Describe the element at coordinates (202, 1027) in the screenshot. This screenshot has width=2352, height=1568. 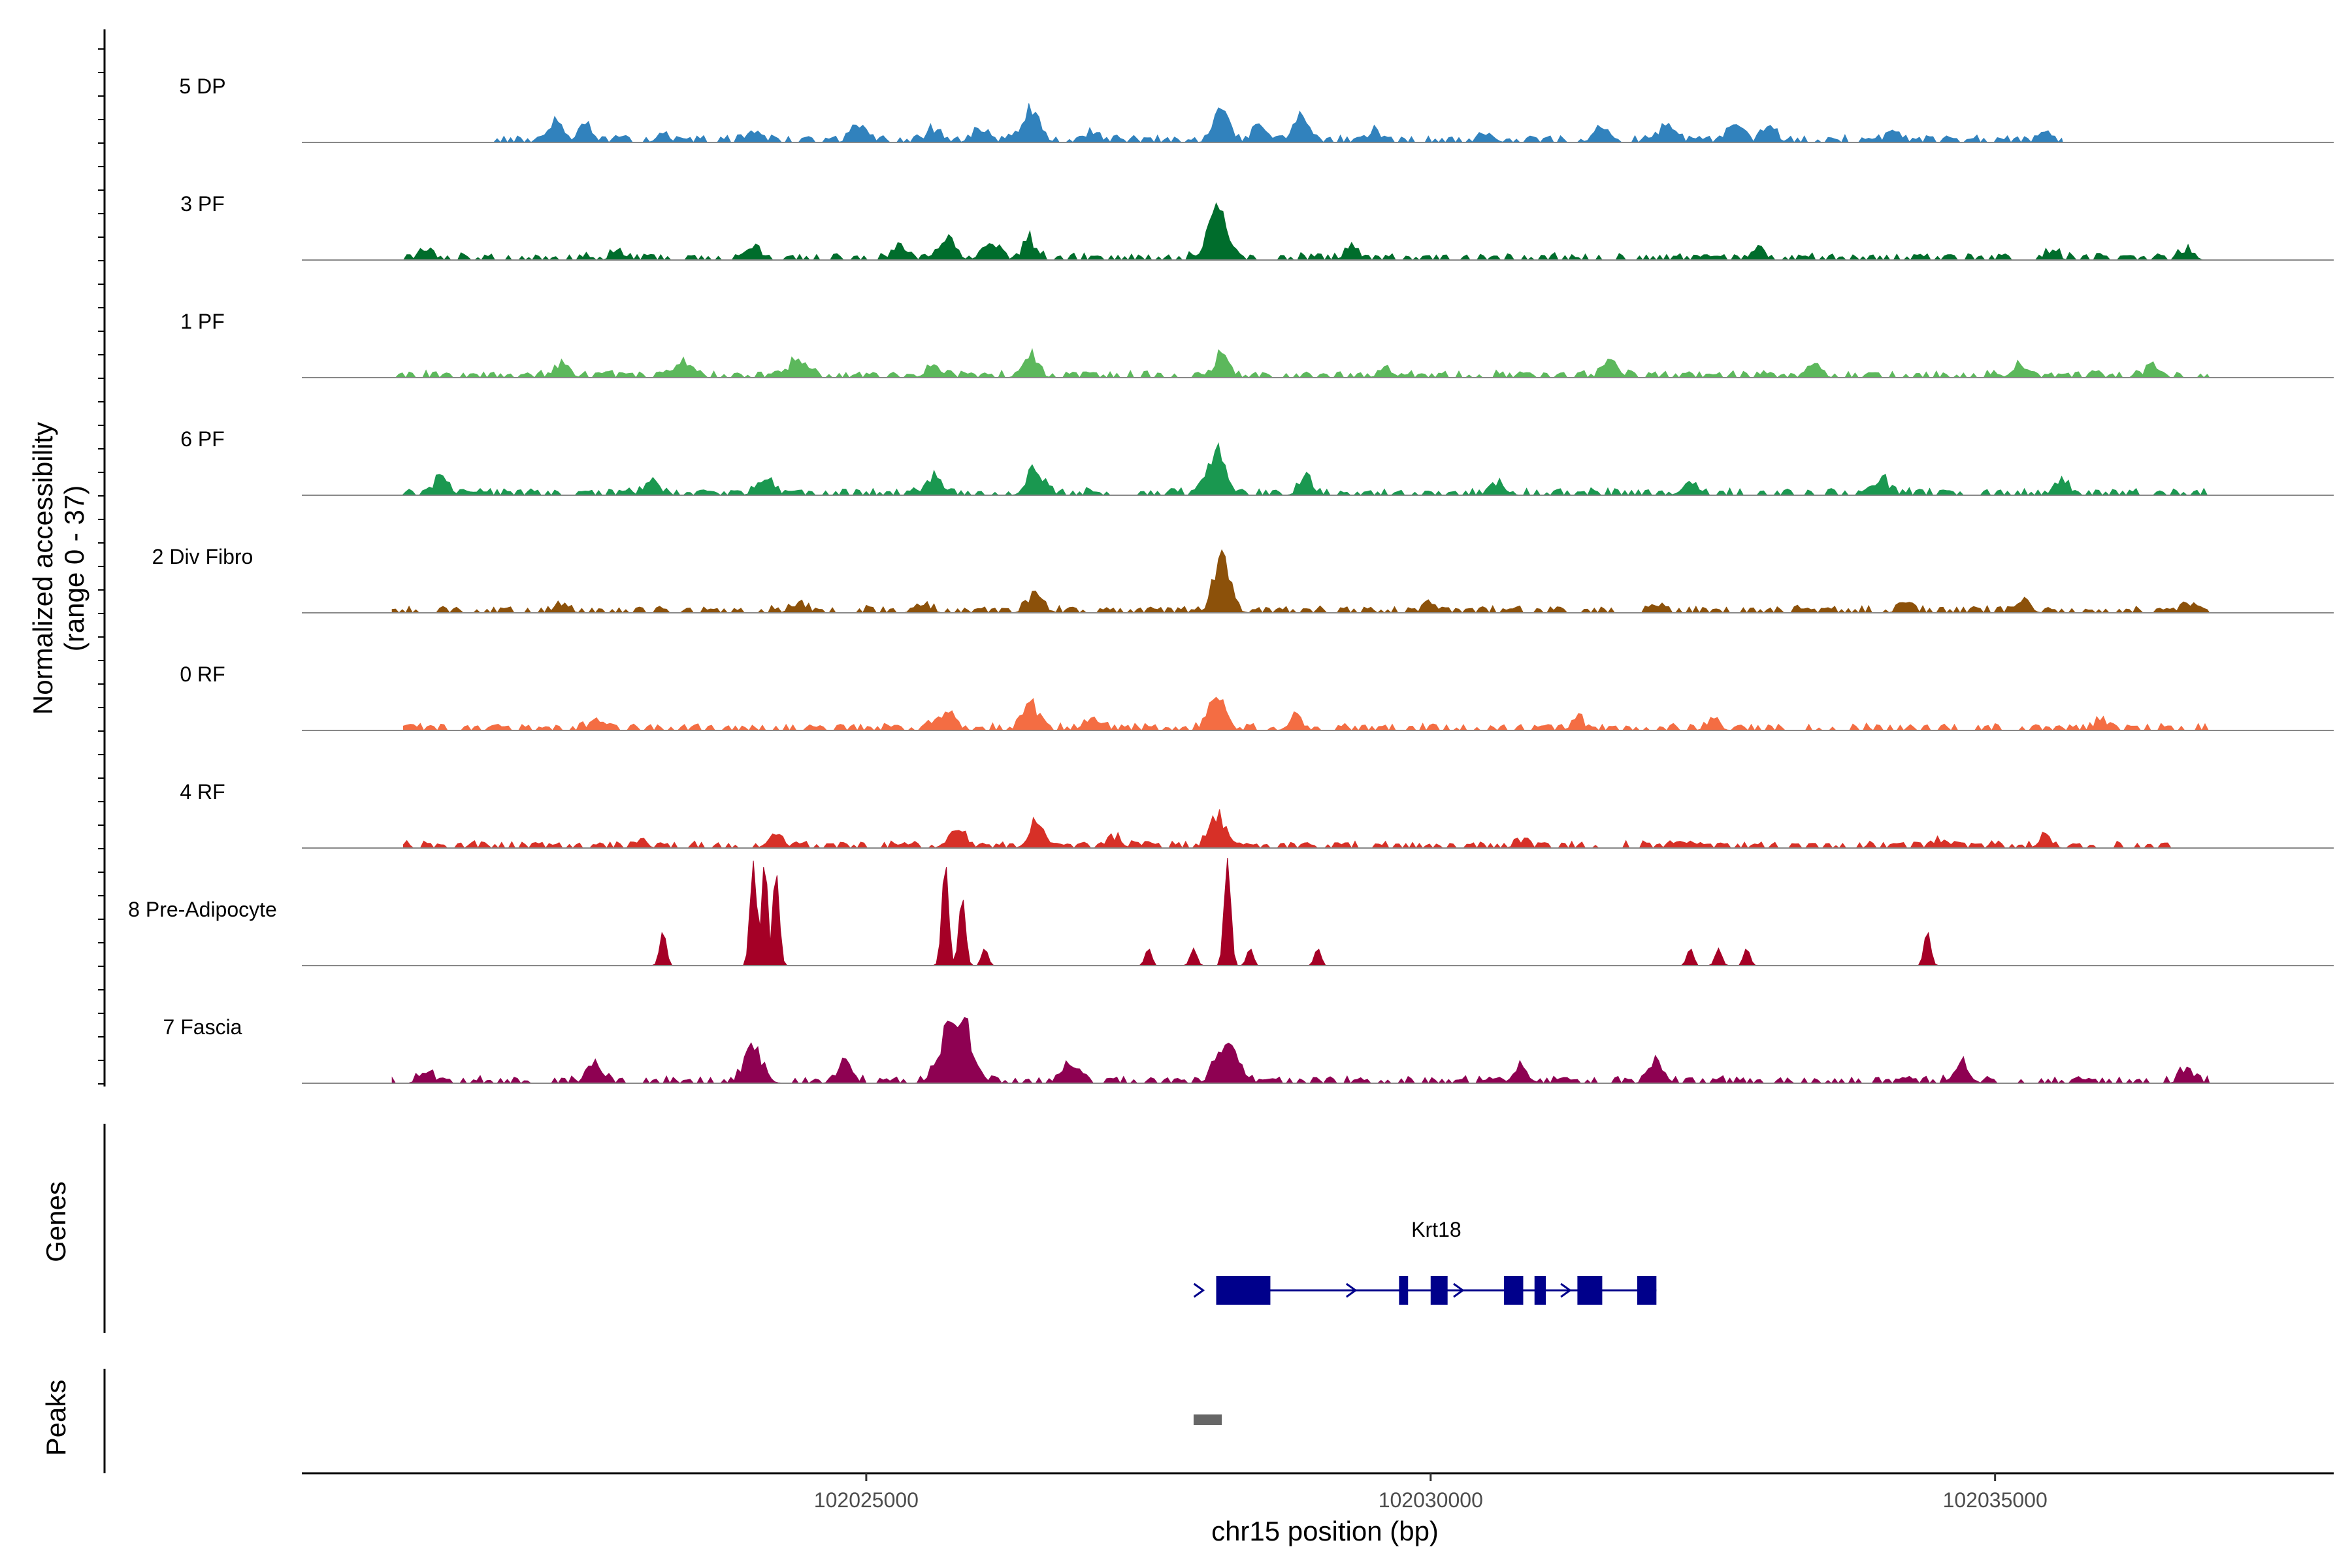
I see `track-label: 7 Fascia` at that location.